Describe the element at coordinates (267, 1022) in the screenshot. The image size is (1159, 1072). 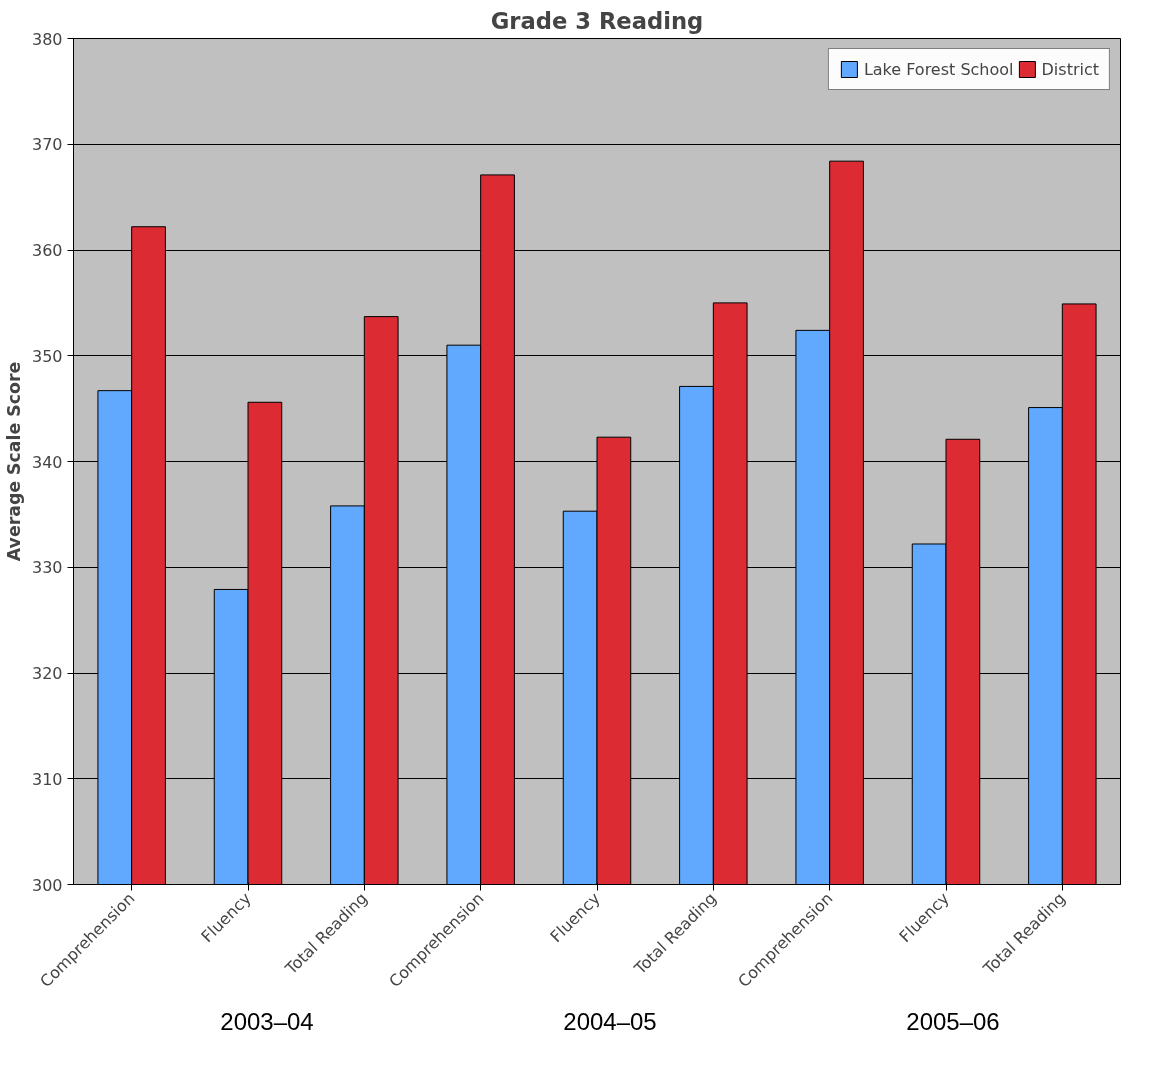
I see `text: 2003–04` at that location.